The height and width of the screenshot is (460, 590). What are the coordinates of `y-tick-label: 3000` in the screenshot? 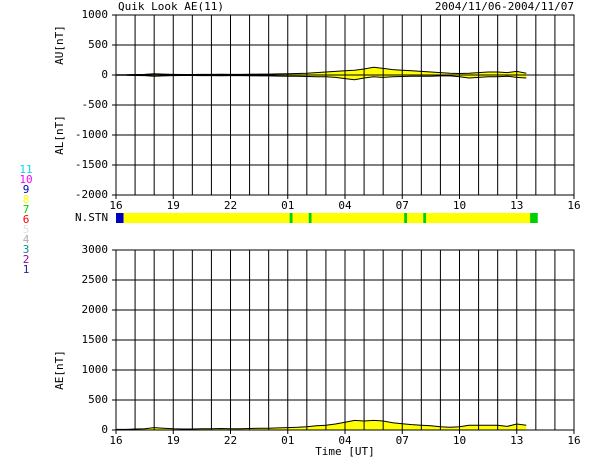 It's located at (95, 249).